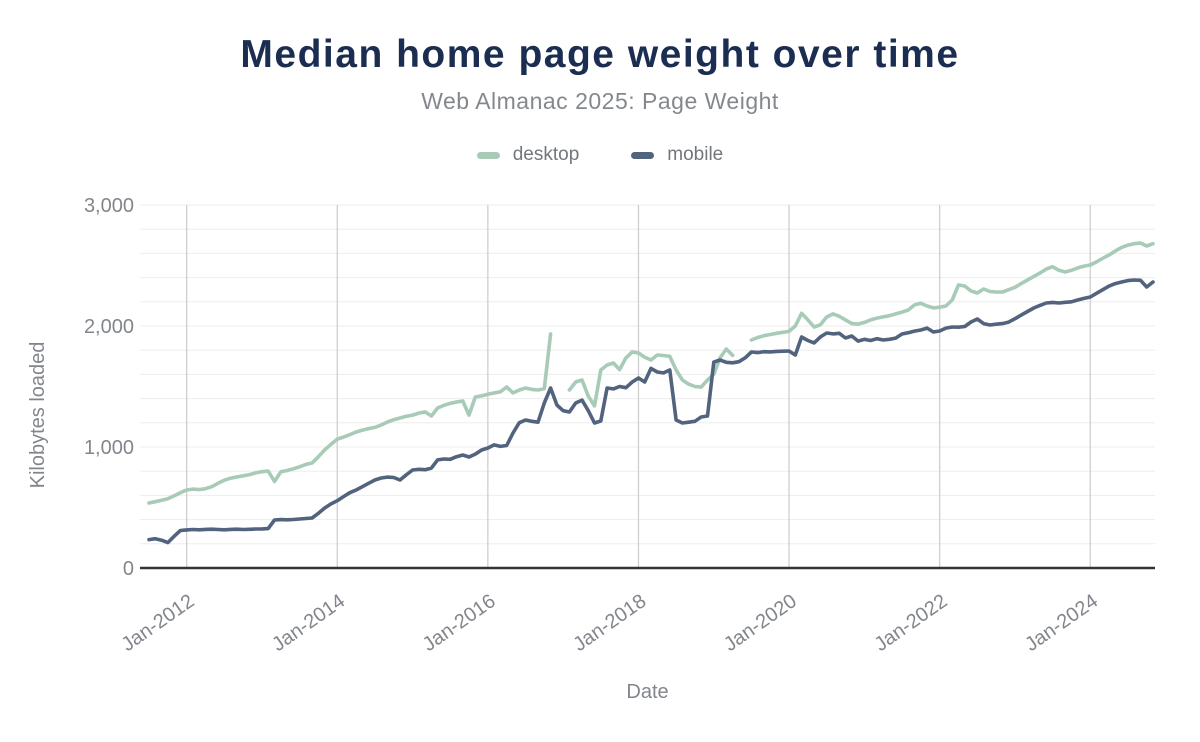 Image resolution: width=1200 pixels, height=742 pixels. What do you see at coordinates (600, 54) in the screenshot?
I see `chart-title: Median home page weight over time` at bounding box center [600, 54].